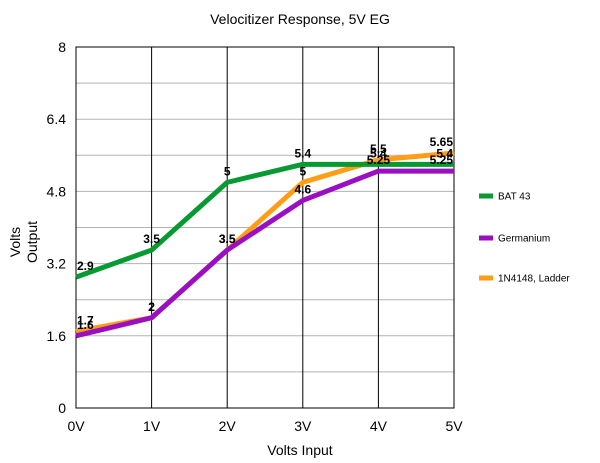 This screenshot has height=463, width=600. Describe the element at coordinates (303, 426) in the screenshot. I see `x-tick-label: 3V` at that location.